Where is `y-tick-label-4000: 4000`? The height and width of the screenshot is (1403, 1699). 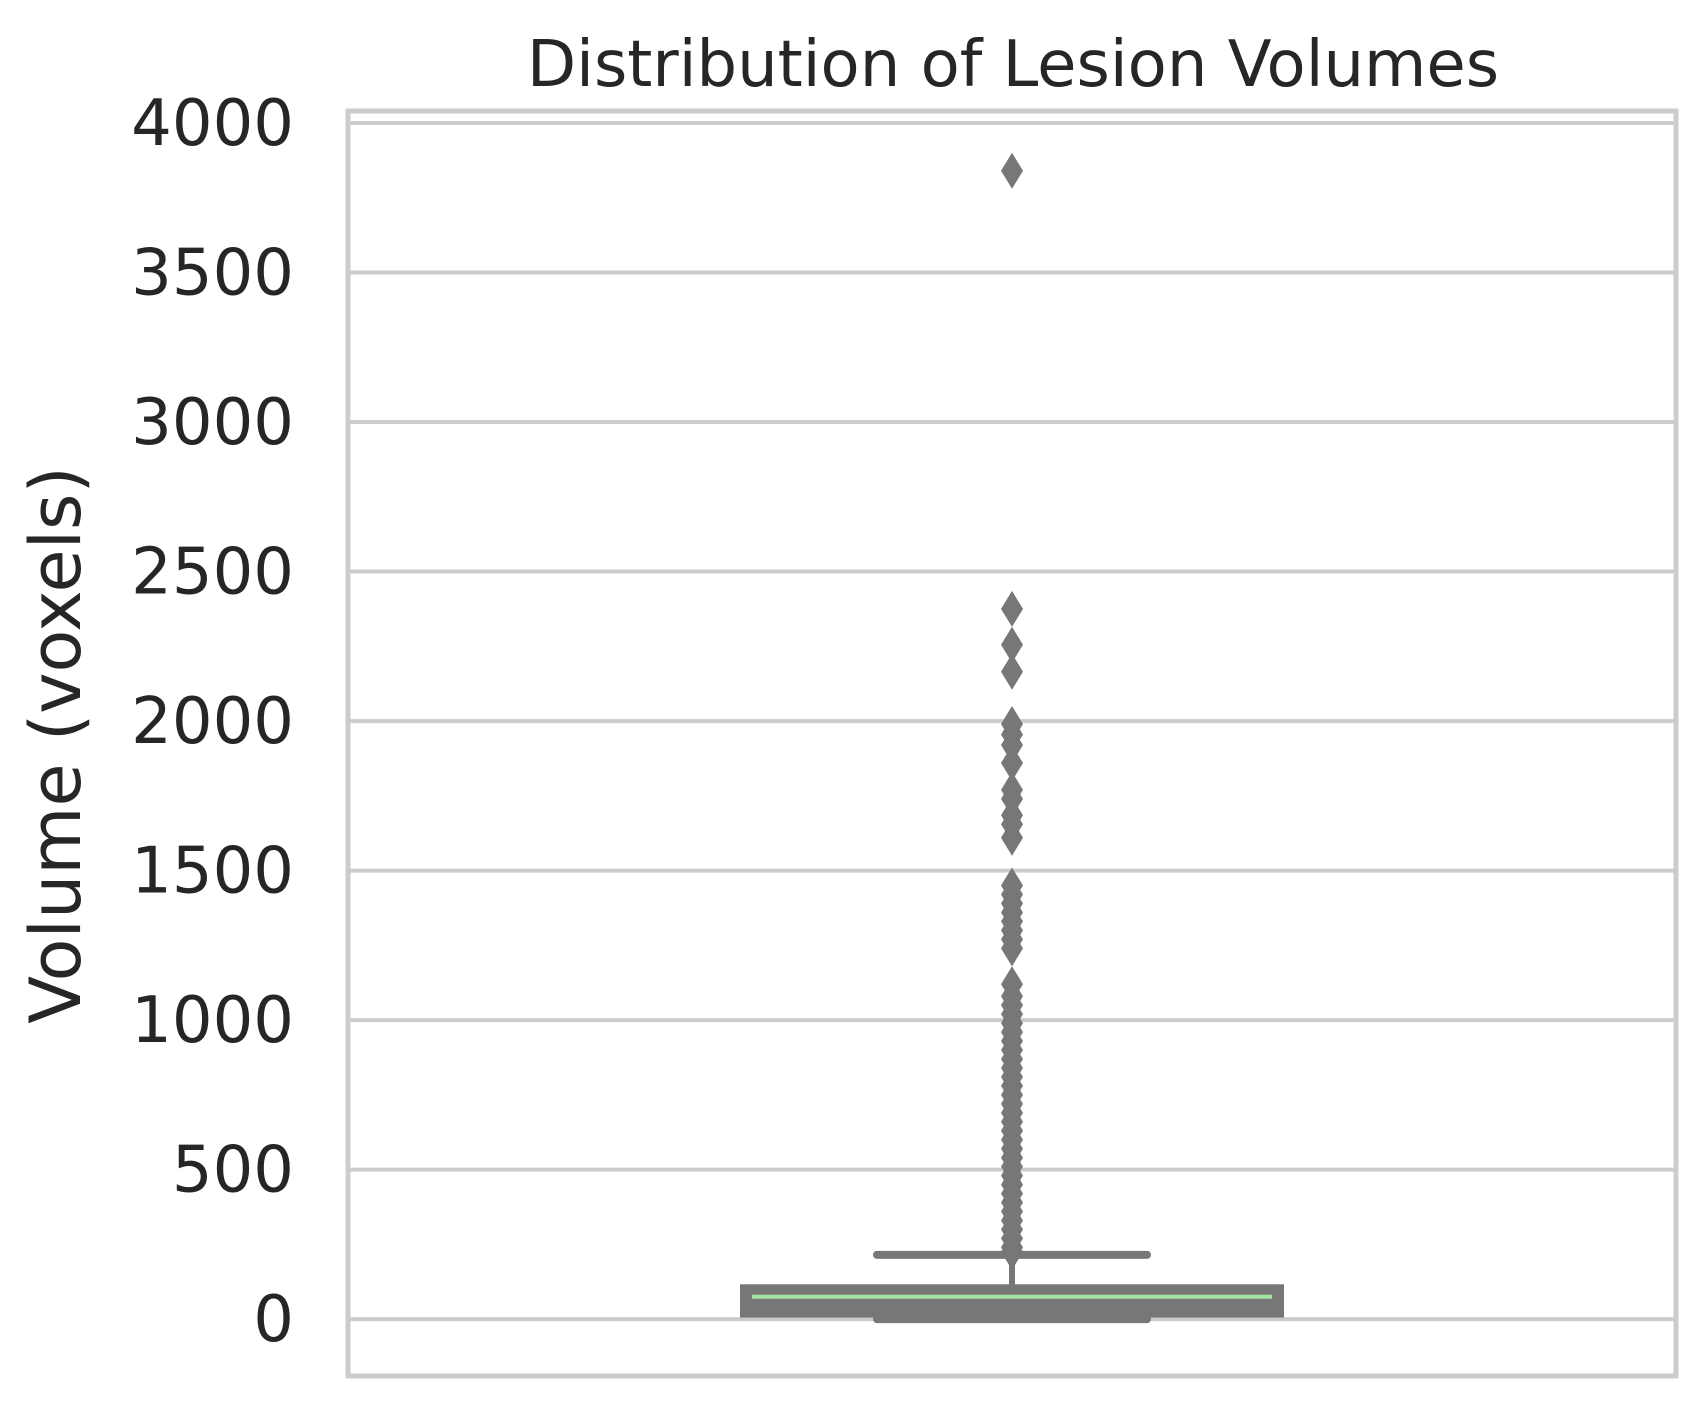 y-tick-label-4000: 4000 is located at coordinates (212, 124).